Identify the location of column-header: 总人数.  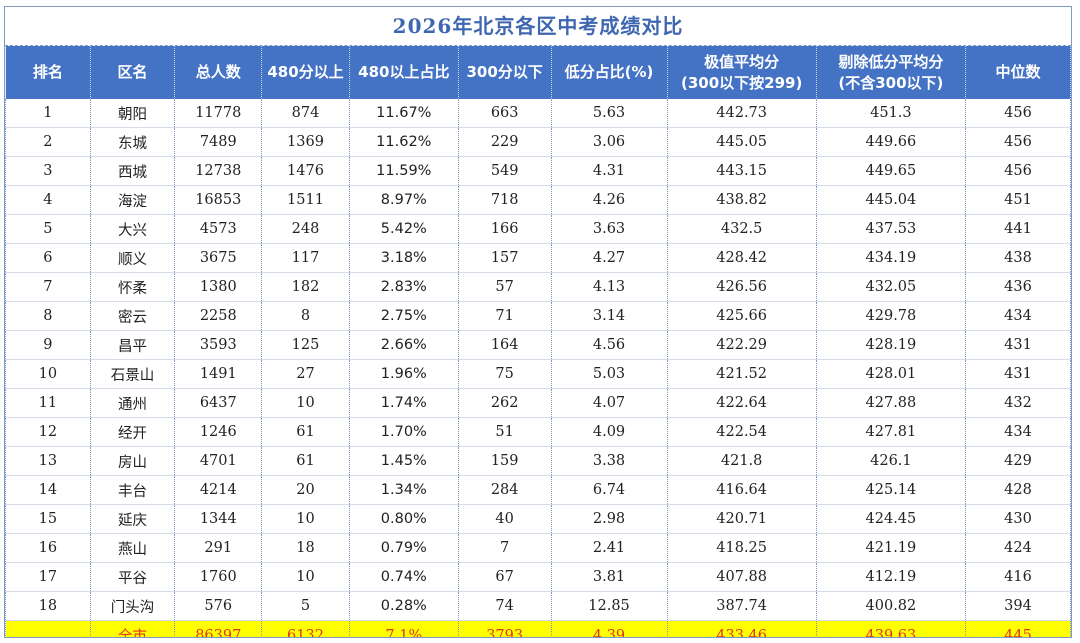
(218, 72).